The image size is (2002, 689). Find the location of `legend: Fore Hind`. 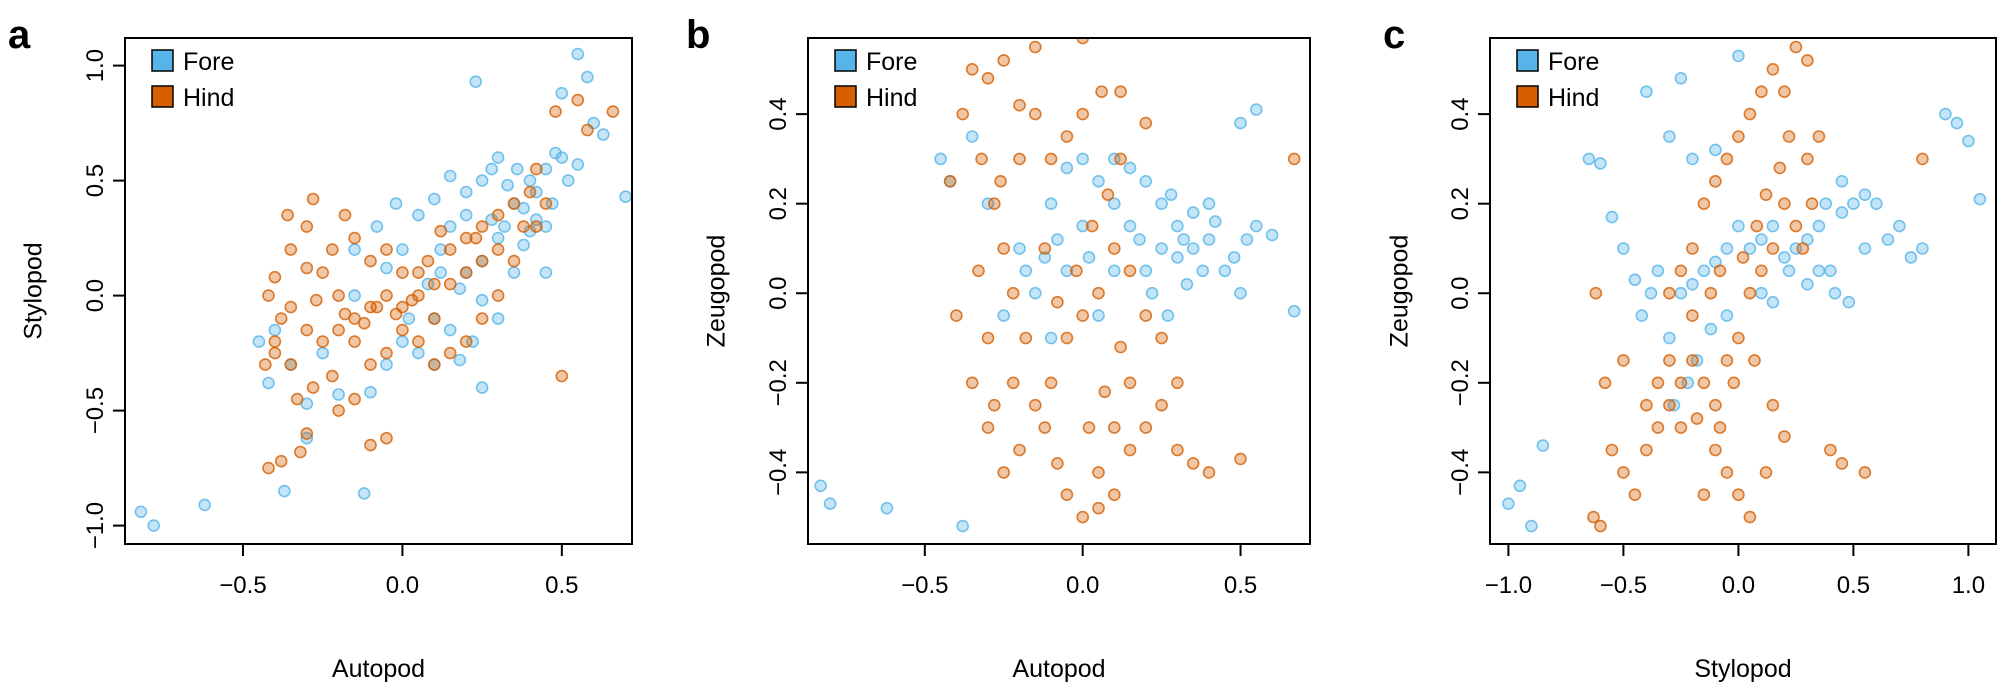

legend: Fore Hind is located at coordinates (875, 80).